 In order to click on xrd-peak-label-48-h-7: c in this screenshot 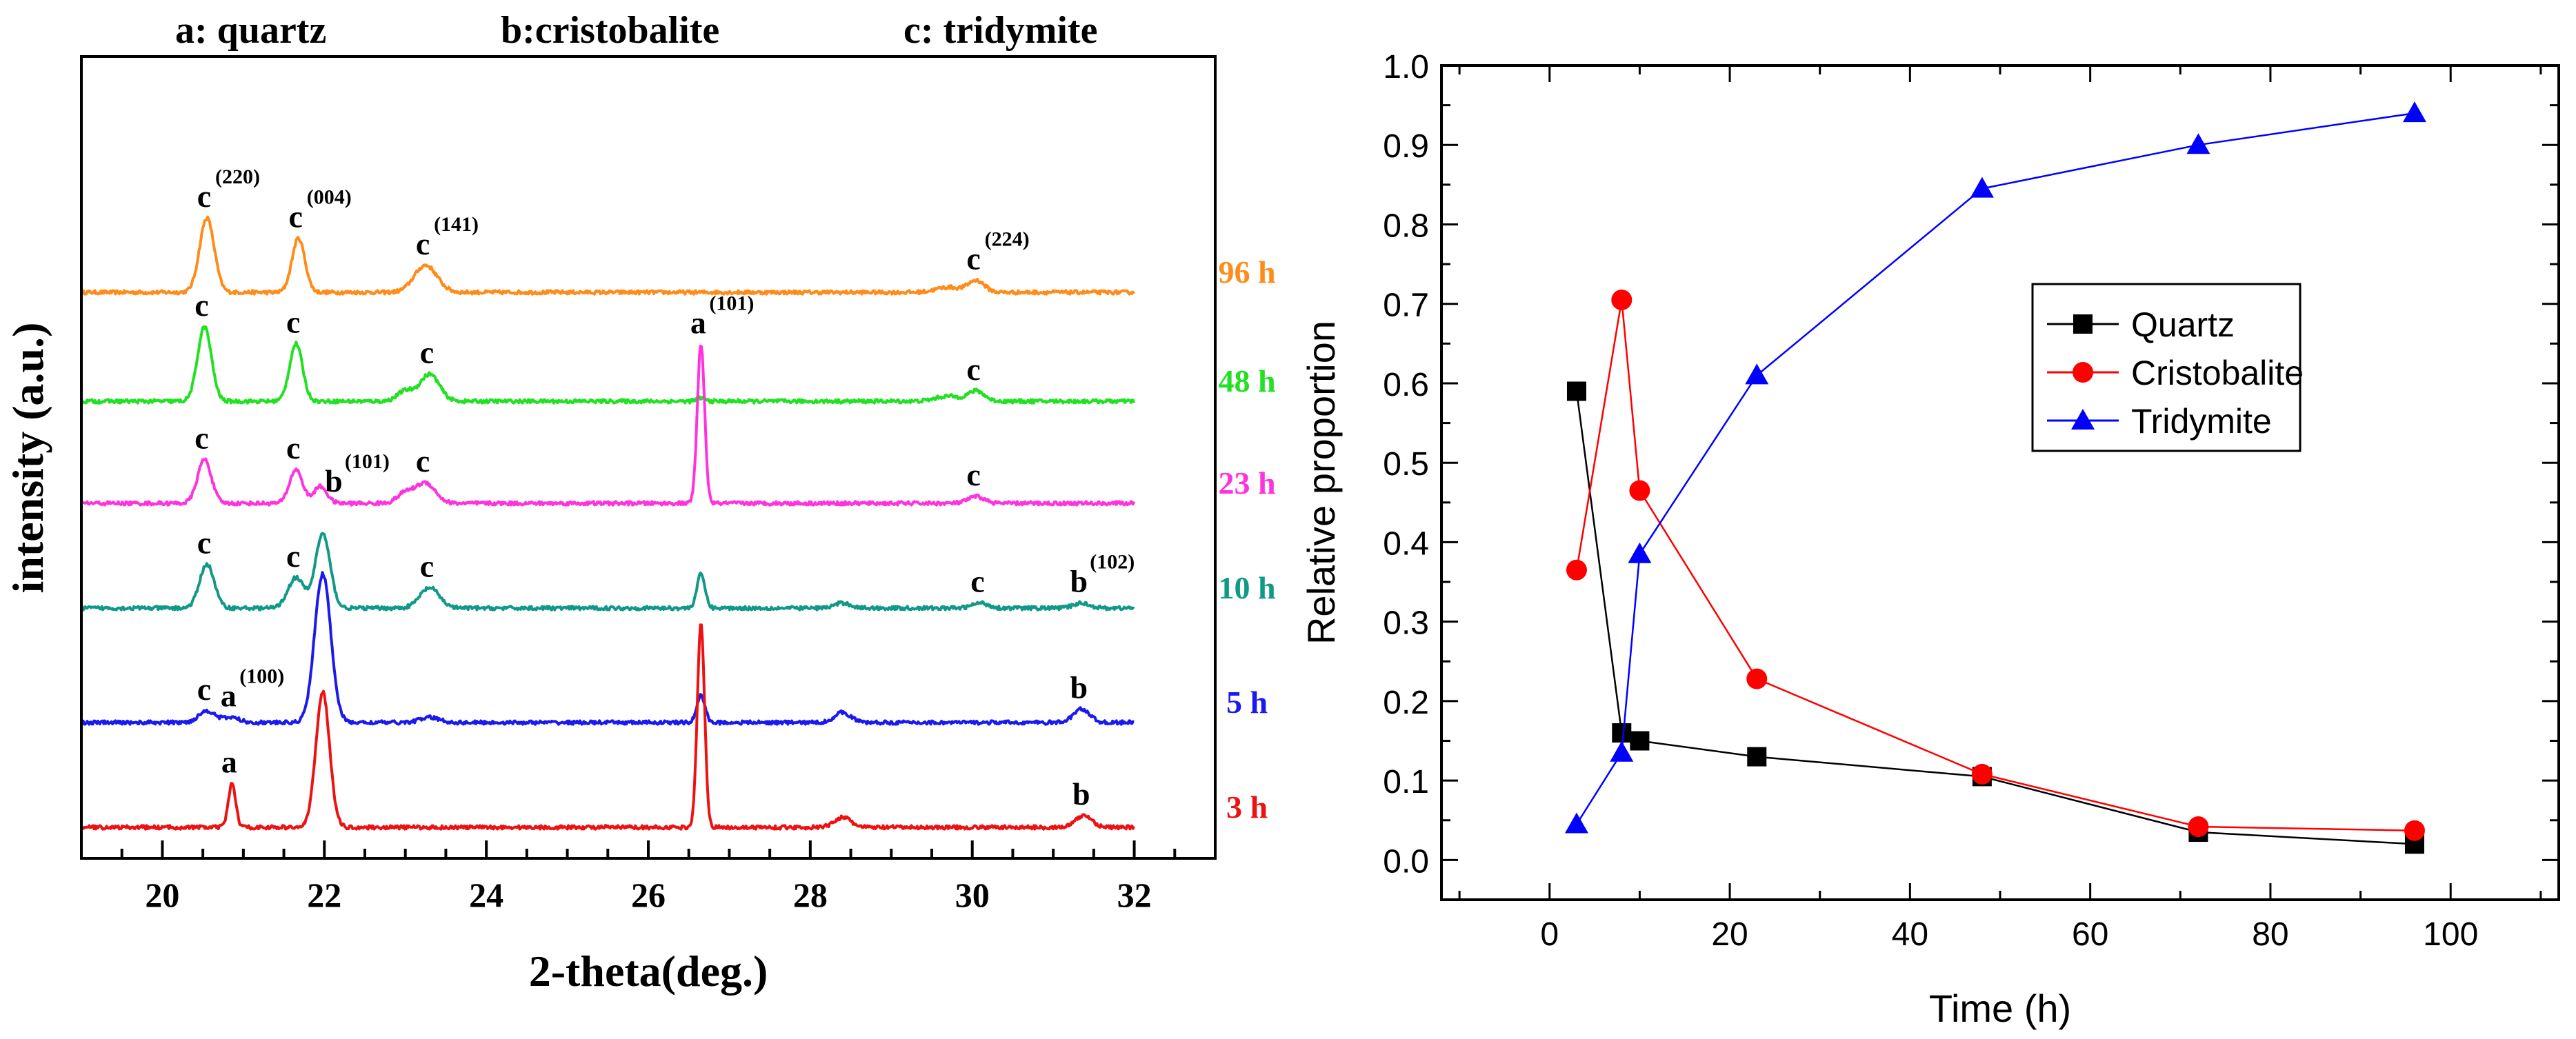, I will do `click(973, 369)`.